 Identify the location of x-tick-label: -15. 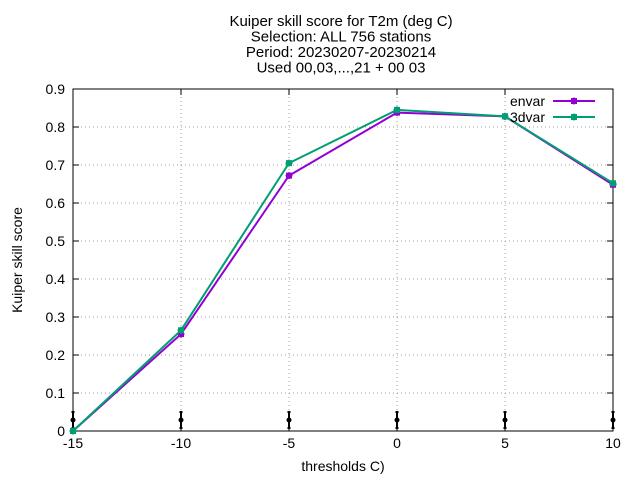
(73, 443).